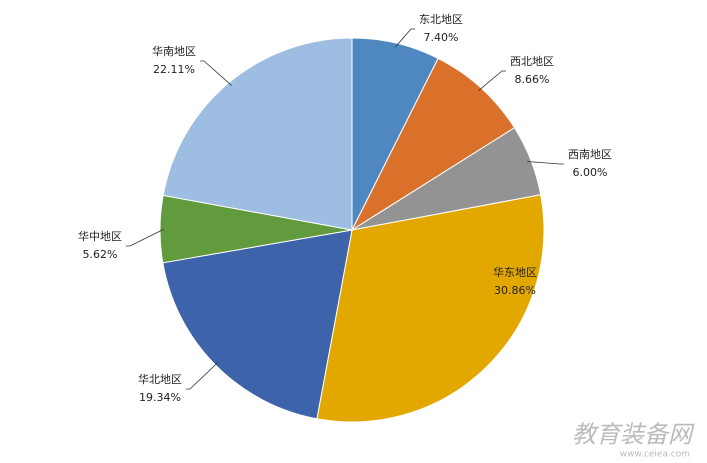 The image size is (707, 463). What do you see at coordinates (441, 37) in the screenshot?
I see `value-label: 7.40%` at bounding box center [441, 37].